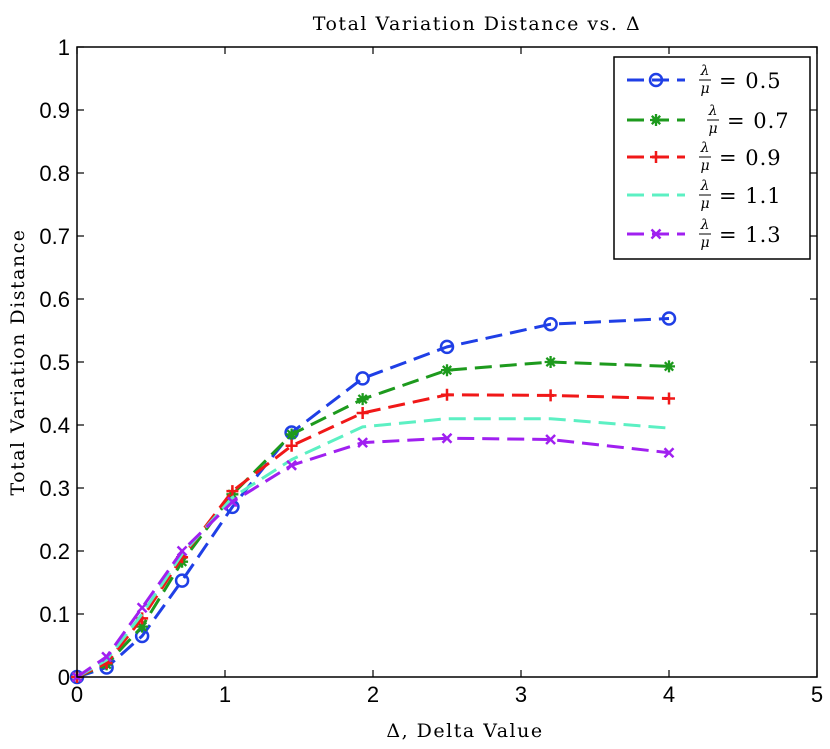 Image resolution: width=830 pixels, height=749 pixels. What do you see at coordinates (373, 694) in the screenshot?
I see `x-tick-label: 2` at bounding box center [373, 694].